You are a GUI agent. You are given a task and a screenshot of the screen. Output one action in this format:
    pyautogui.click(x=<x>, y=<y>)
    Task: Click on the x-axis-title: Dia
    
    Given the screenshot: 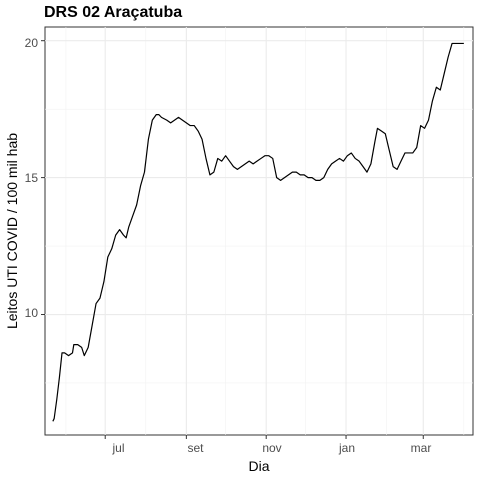 What is the action you would take?
    pyautogui.click(x=258, y=466)
    